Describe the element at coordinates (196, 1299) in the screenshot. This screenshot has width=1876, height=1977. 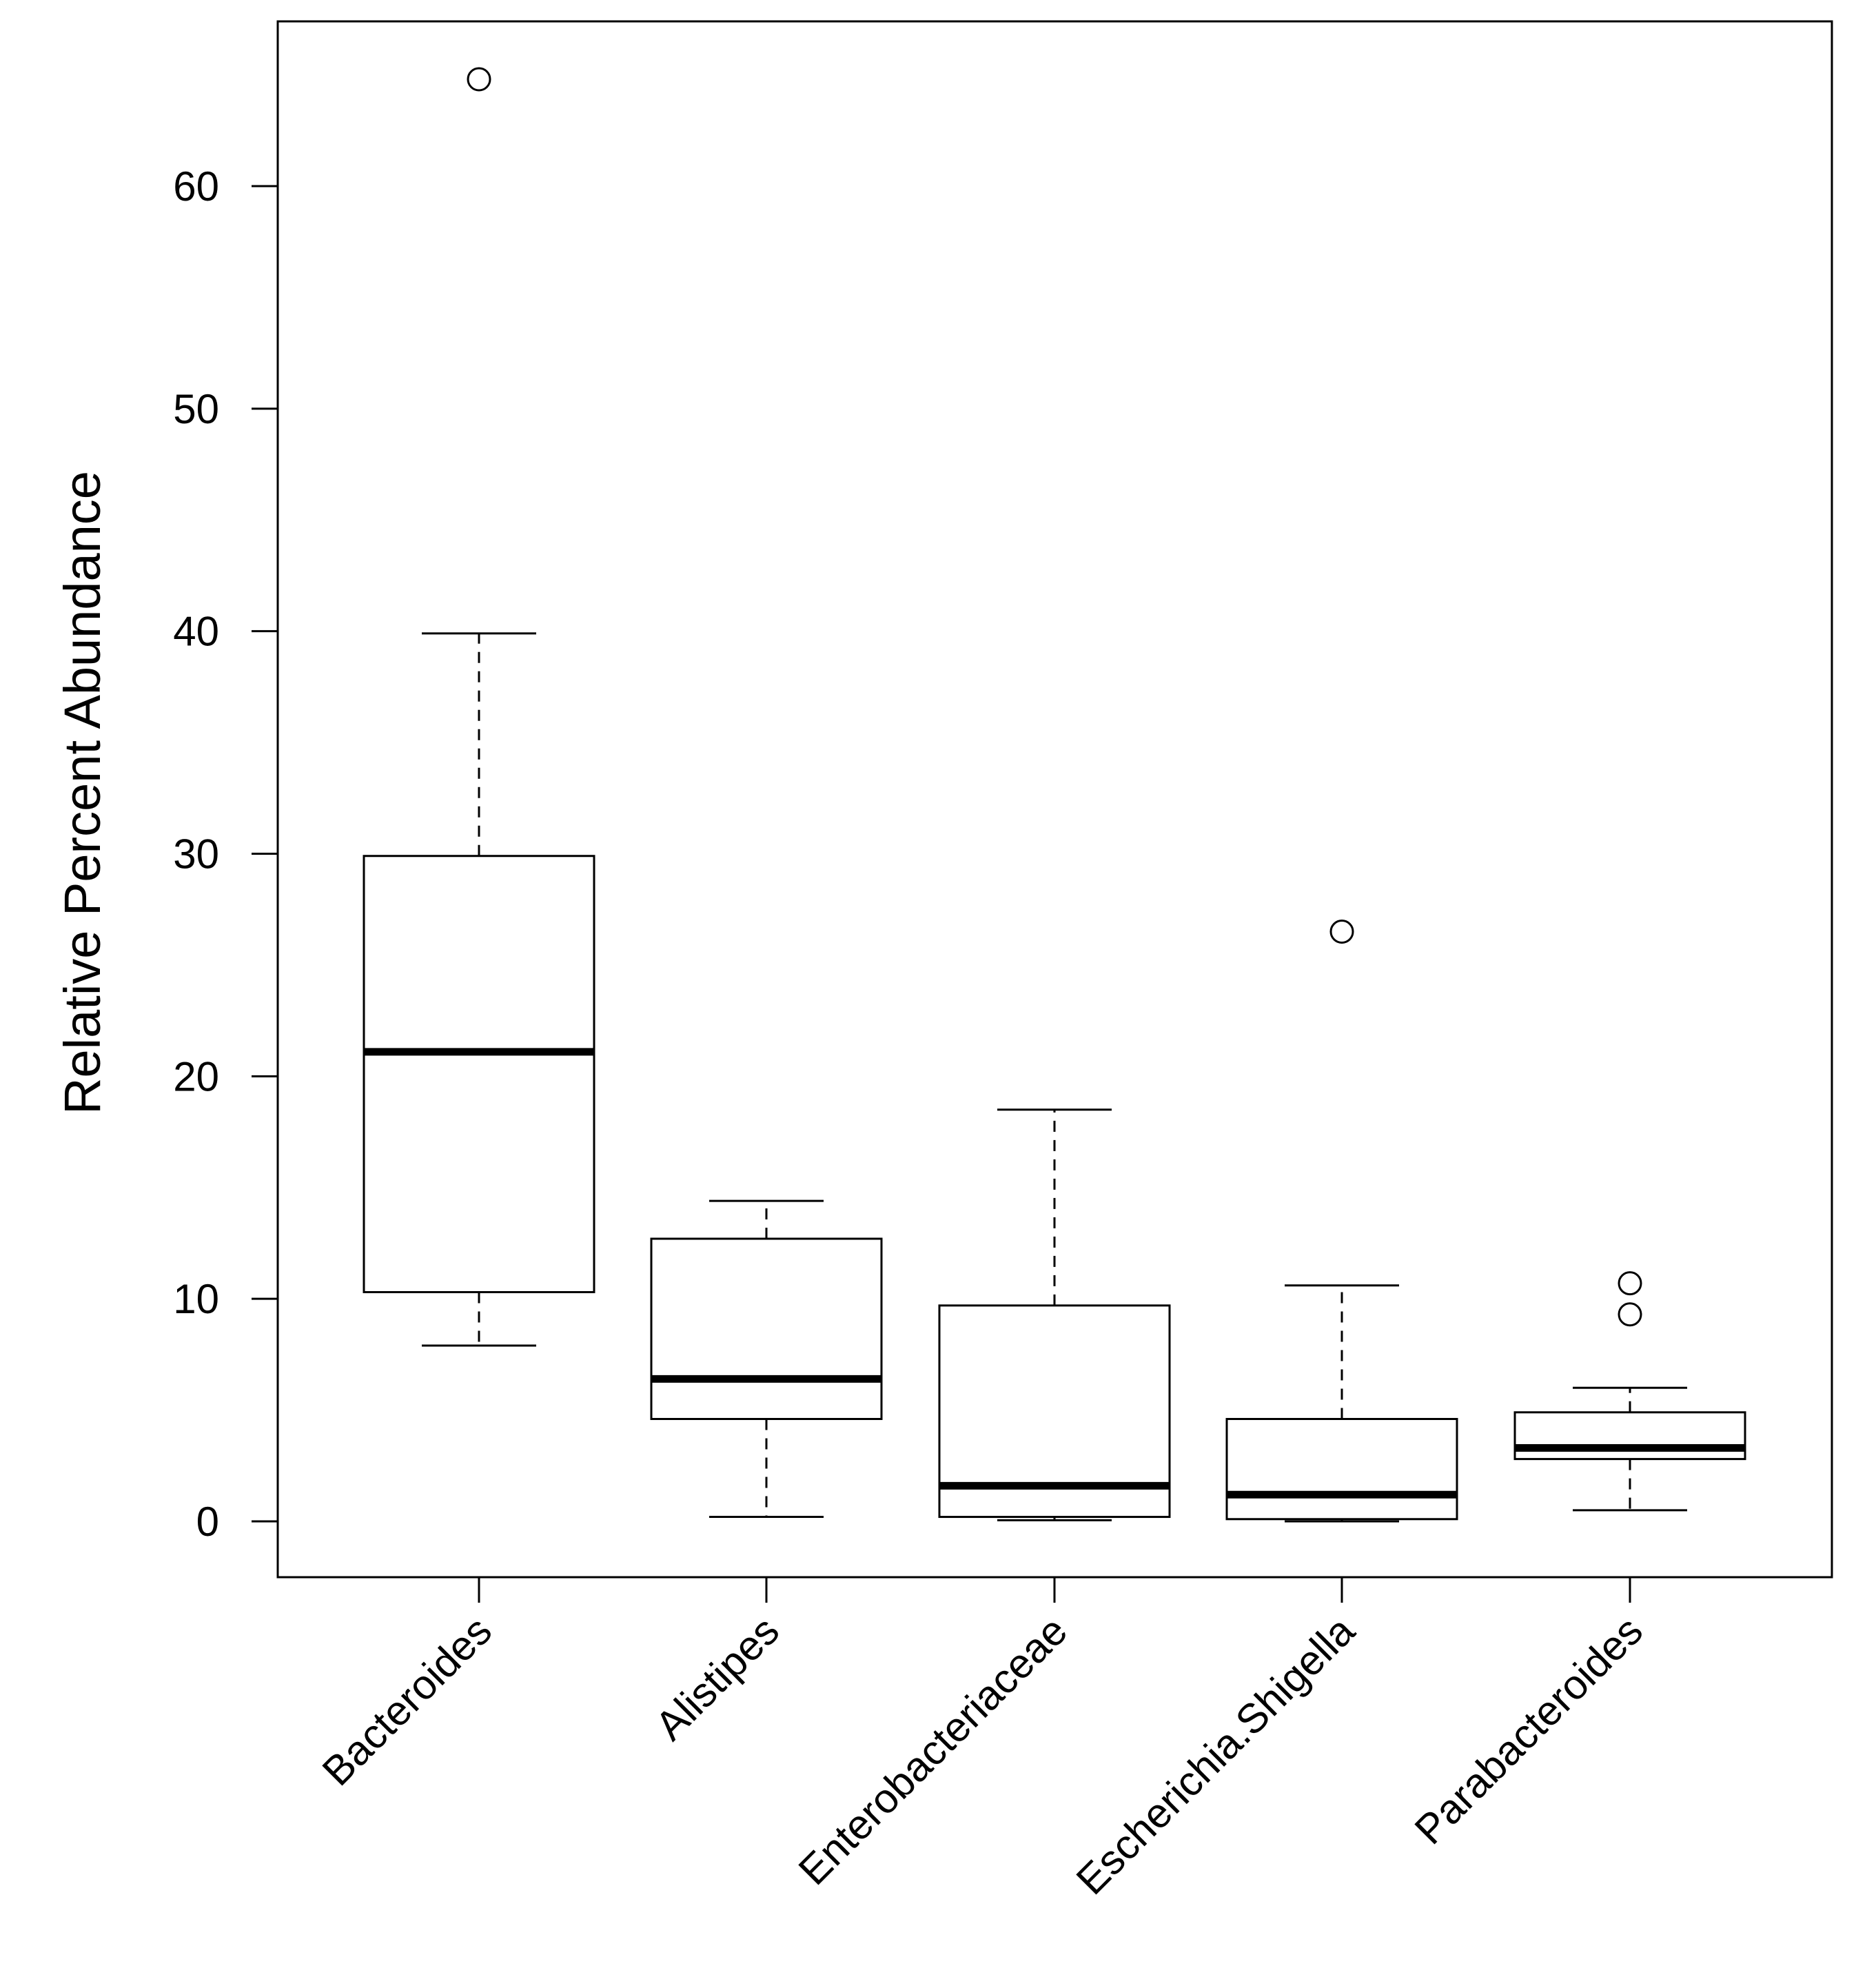
I see `y-tick-label: 10` at that location.